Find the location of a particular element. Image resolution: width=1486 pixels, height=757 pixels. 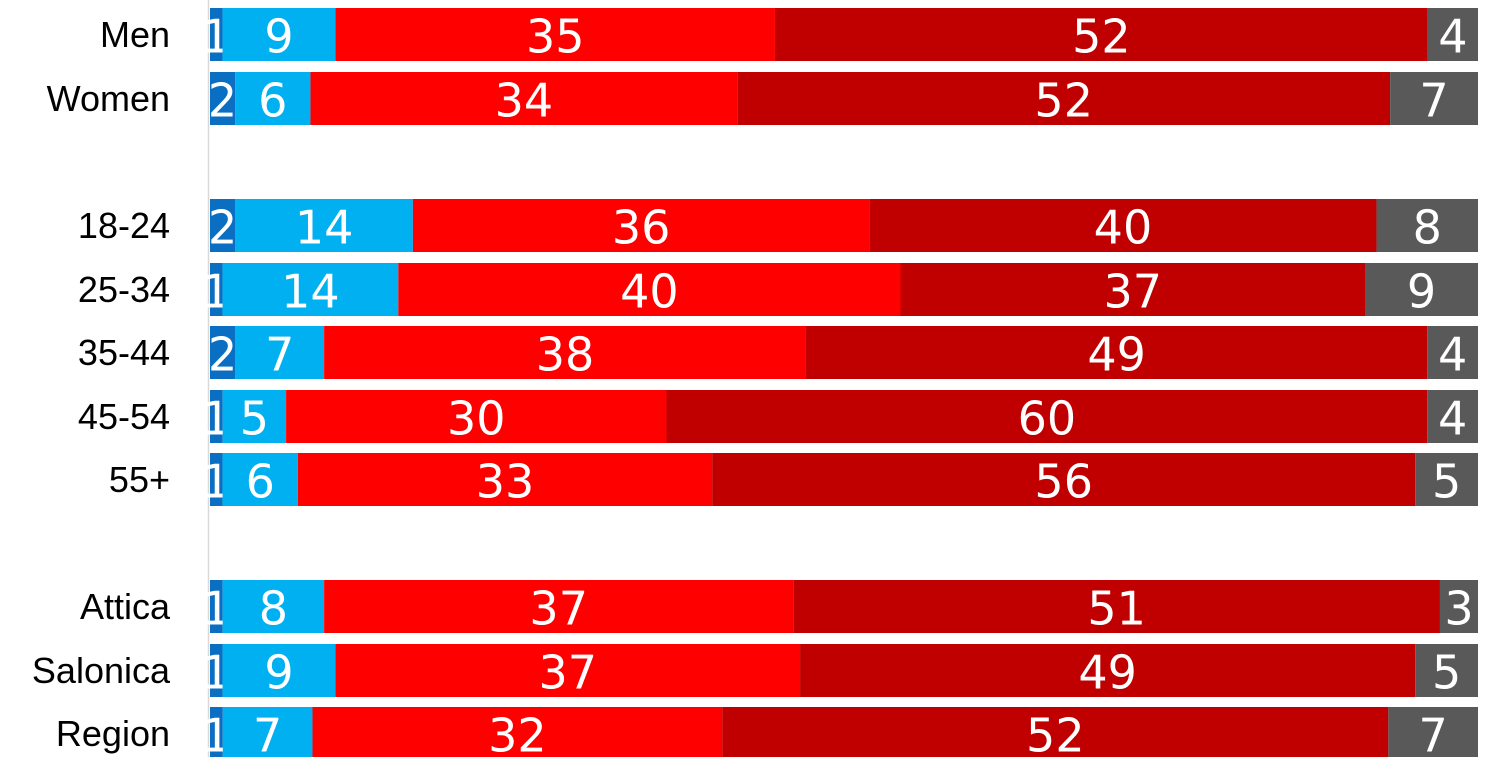

bar-segment-salonica-s2 is located at coordinates (279, 670).